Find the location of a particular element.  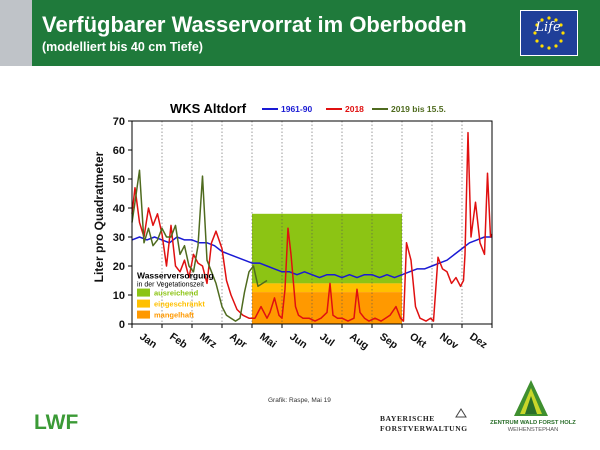

legend-item-2019: 2019 bis 15.5. is located at coordinates (409, 109).